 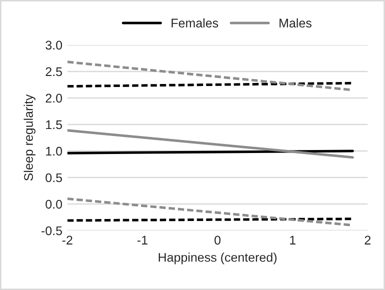 What do you see at coordinates (293, 240) in the screenshot?
I see `x-tick-label: 1` at bounding box center [293, 240].